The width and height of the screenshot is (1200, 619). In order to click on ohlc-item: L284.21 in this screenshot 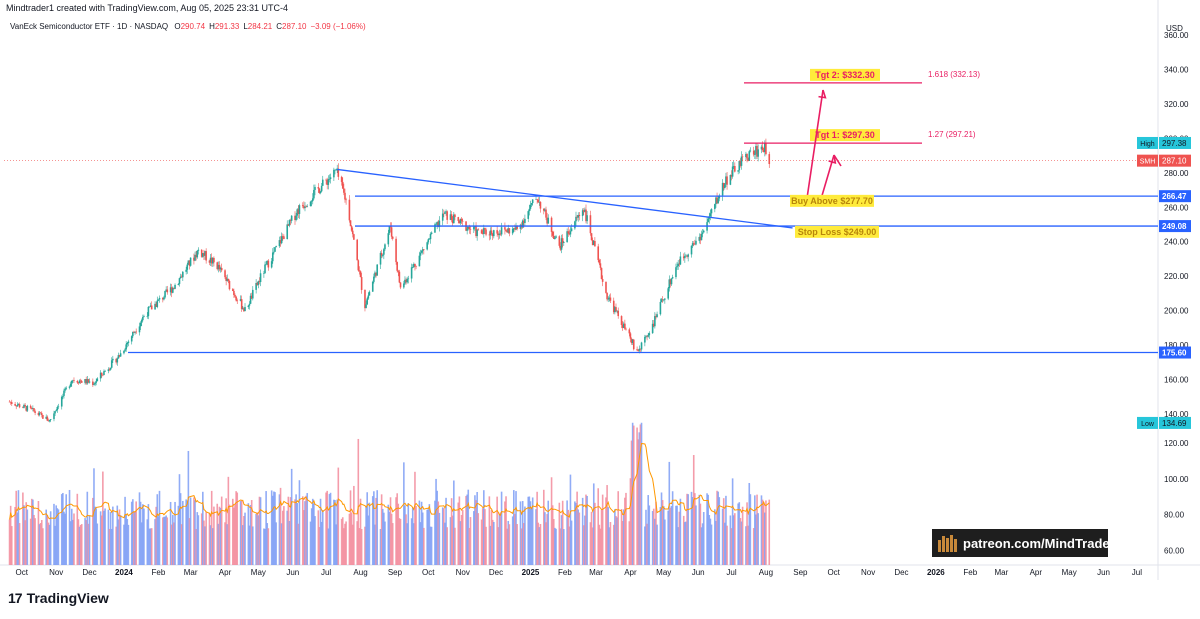, I will do `click(257, 26)`.